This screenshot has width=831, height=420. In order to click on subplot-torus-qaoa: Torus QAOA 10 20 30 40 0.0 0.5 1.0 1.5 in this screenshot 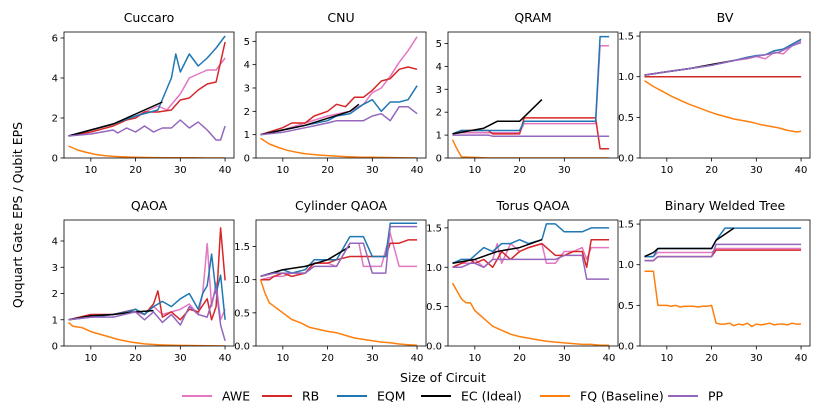, I will do `click(522, 281)`.